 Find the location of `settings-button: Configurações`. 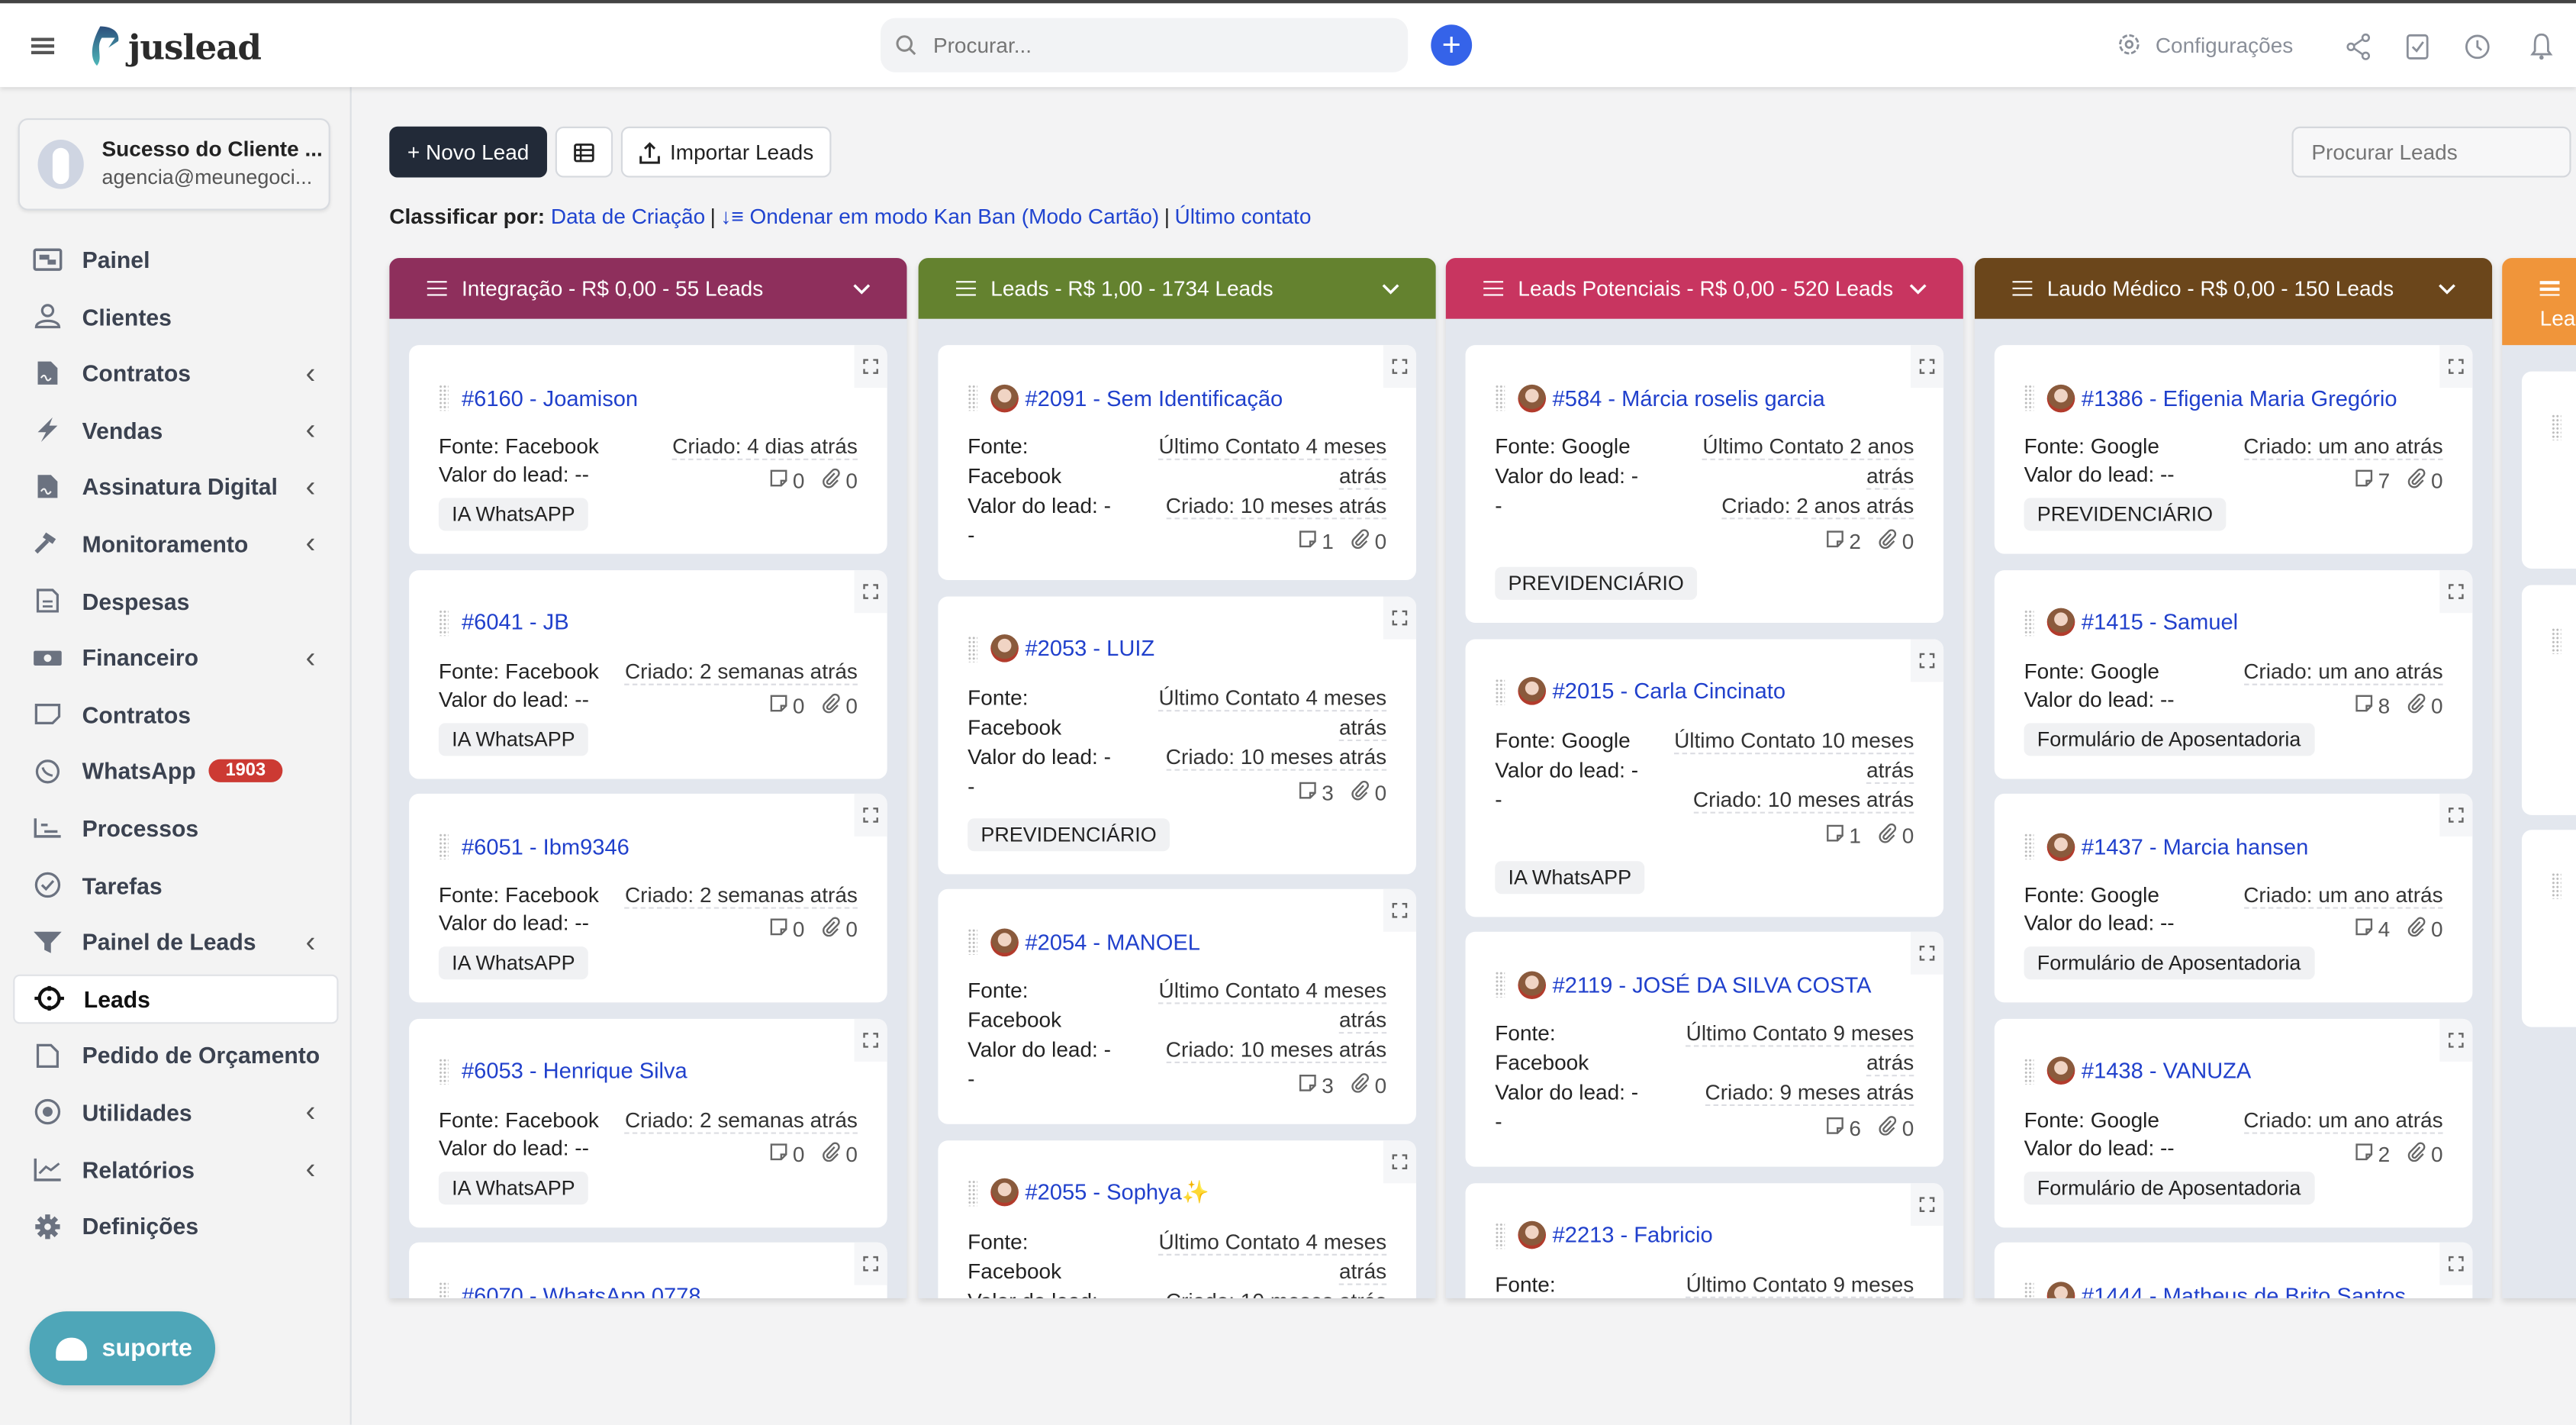

settings-button: Configurações is located at coordinates (2204, 44).